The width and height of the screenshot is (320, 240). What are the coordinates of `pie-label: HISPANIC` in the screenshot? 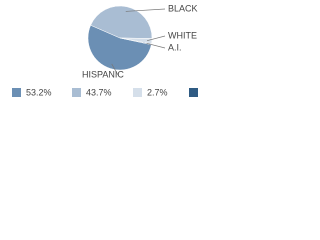 It's located at (103, 74).